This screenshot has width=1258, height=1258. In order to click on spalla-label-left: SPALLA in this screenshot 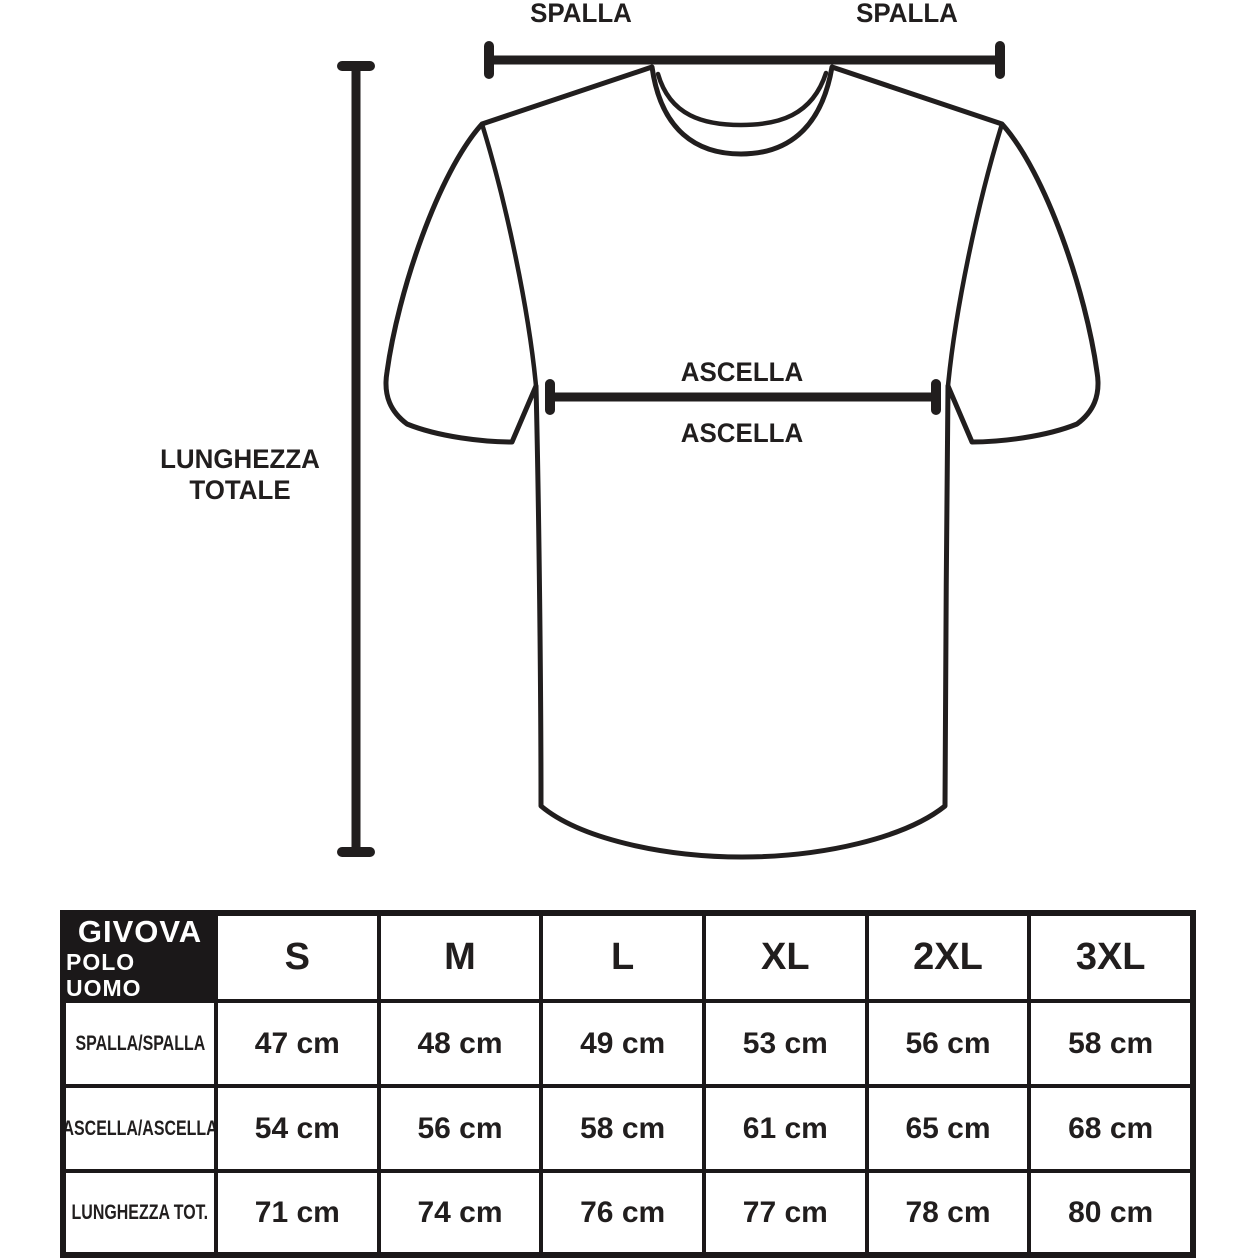, I will do `click(581, 14)`.